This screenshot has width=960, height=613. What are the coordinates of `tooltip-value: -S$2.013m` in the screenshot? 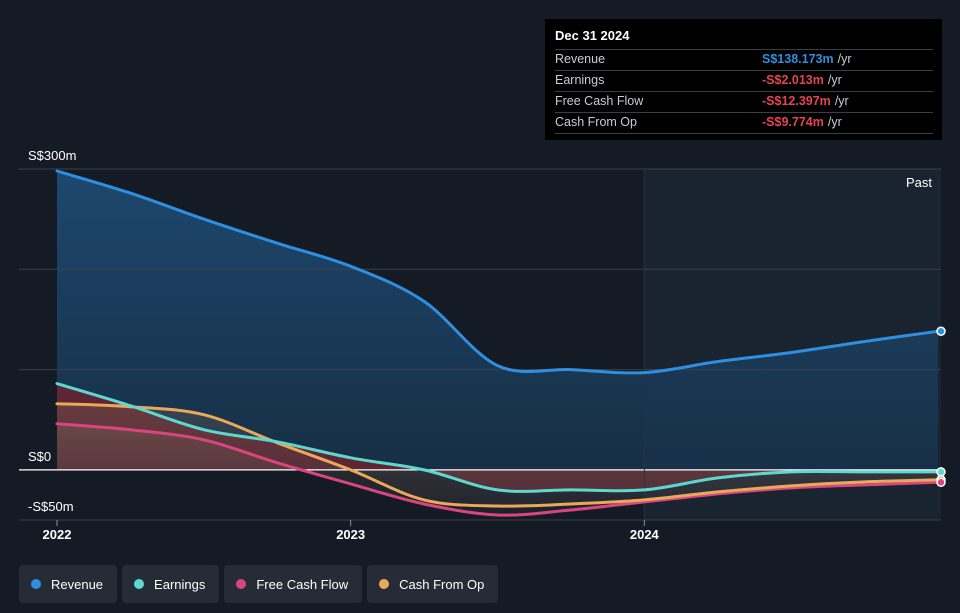 It's located at (793, 80).